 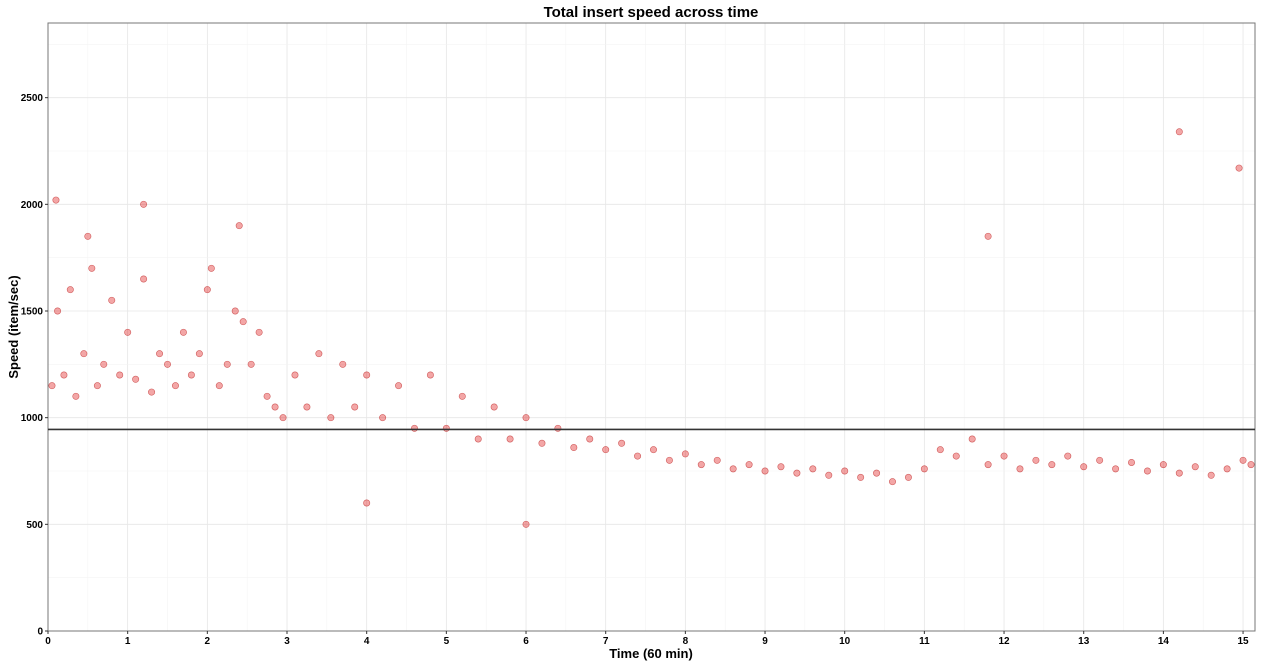 What do you see at coordinates (34, 525) in the screenshot?
I see `y-tick-label: 500` at bounding box center [34, 525].